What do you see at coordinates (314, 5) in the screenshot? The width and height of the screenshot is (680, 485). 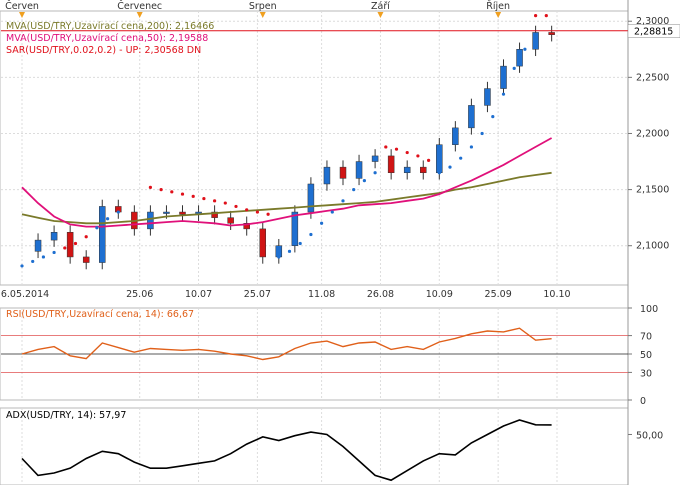 I see `month-strip` at bounding box center [314, 5].